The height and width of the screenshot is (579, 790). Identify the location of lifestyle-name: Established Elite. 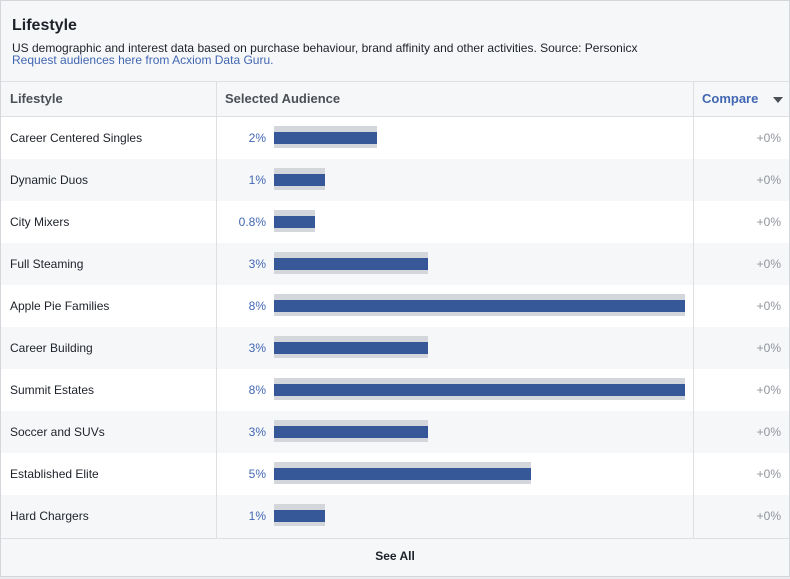
(54, 474).